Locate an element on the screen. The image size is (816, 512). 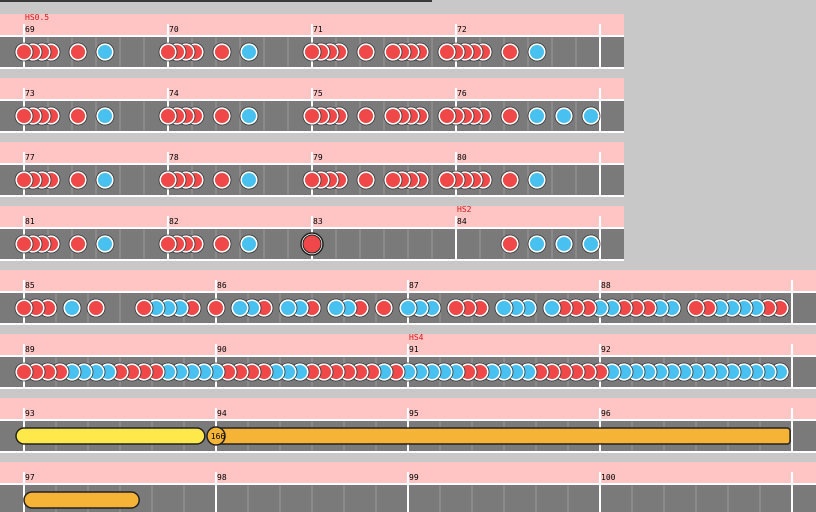
measure-number: 87 is located at coordinates (414, 285).